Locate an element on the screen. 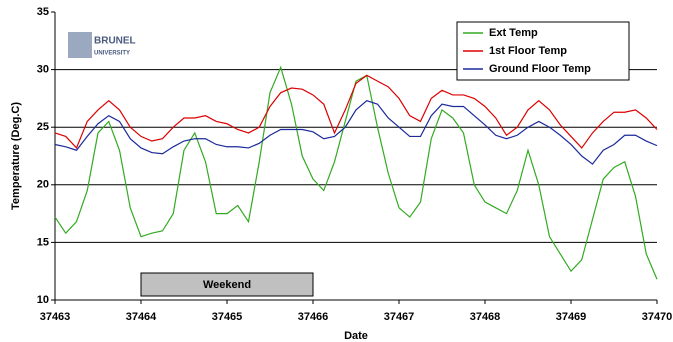 The image size is (673, 342). x-tick-label: 37463 is located at coordinates (55, 317).